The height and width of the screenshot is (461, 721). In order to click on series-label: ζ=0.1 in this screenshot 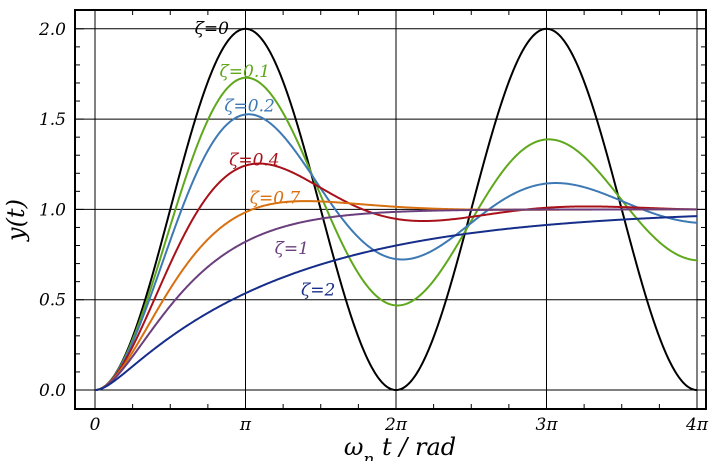, I will do `click(245, 72)`.